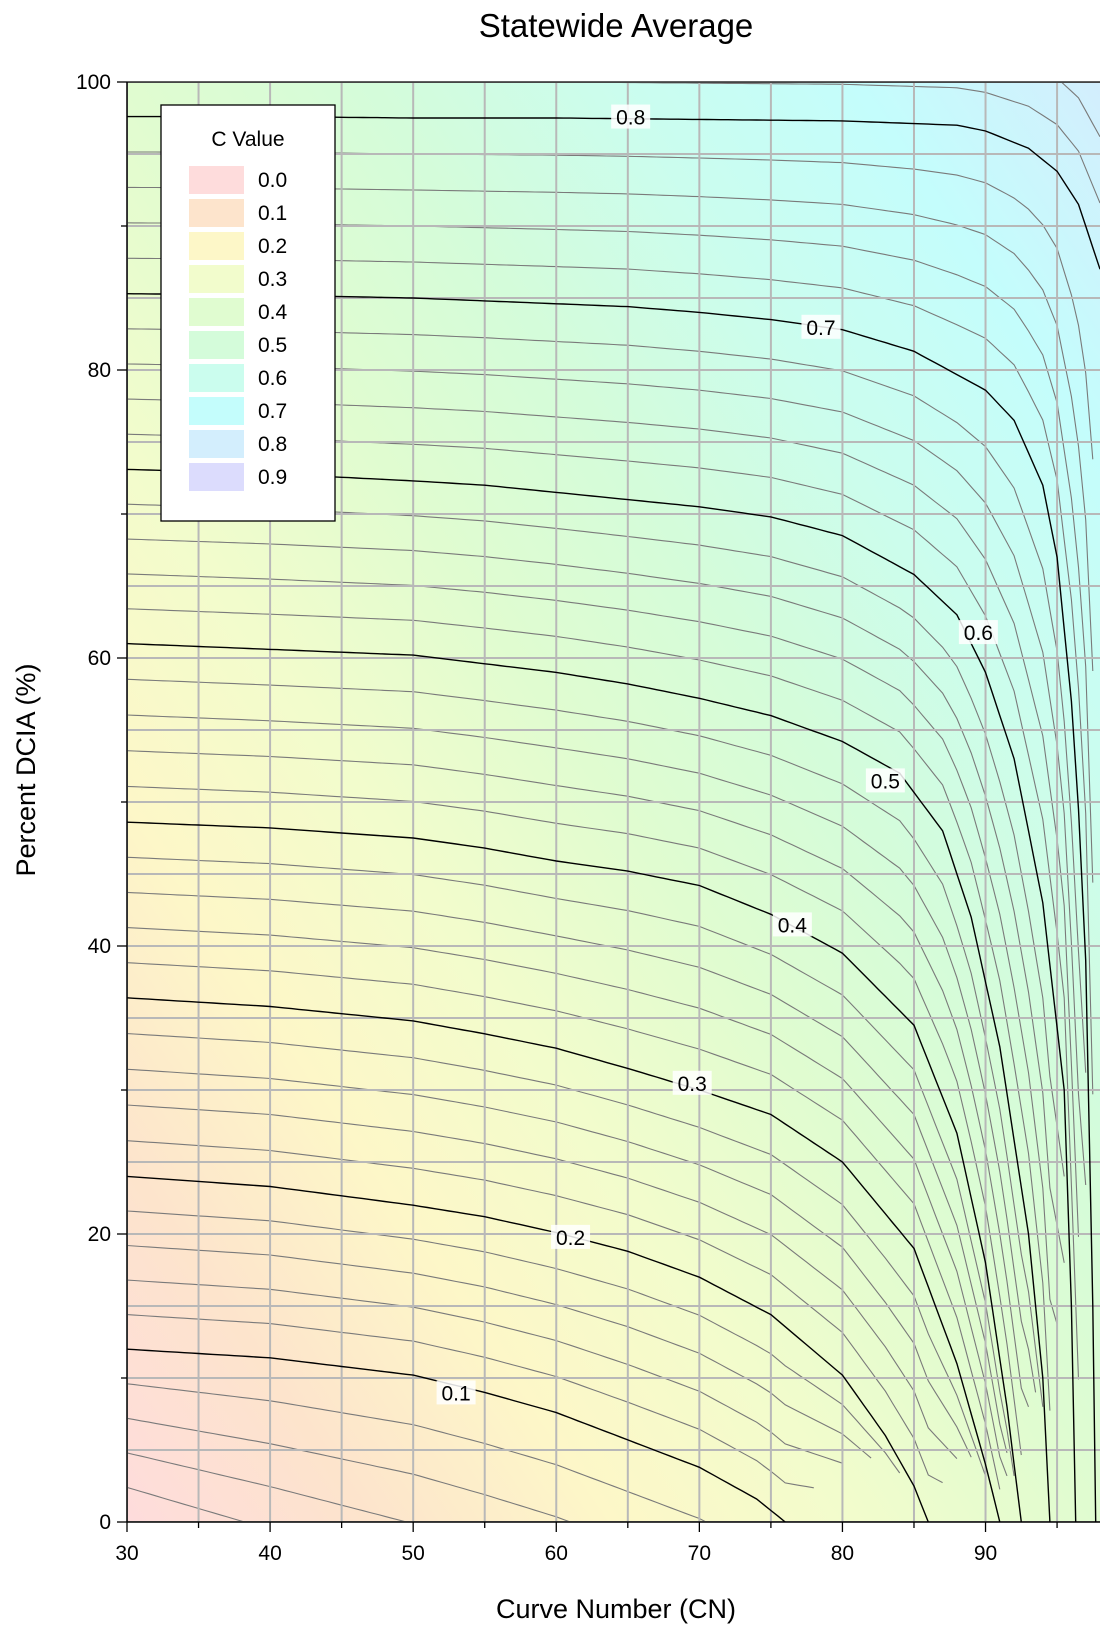 This screenshot has height=1630, width=1100. I want to click on chart-title: Statewide Average, so click(616, 25).